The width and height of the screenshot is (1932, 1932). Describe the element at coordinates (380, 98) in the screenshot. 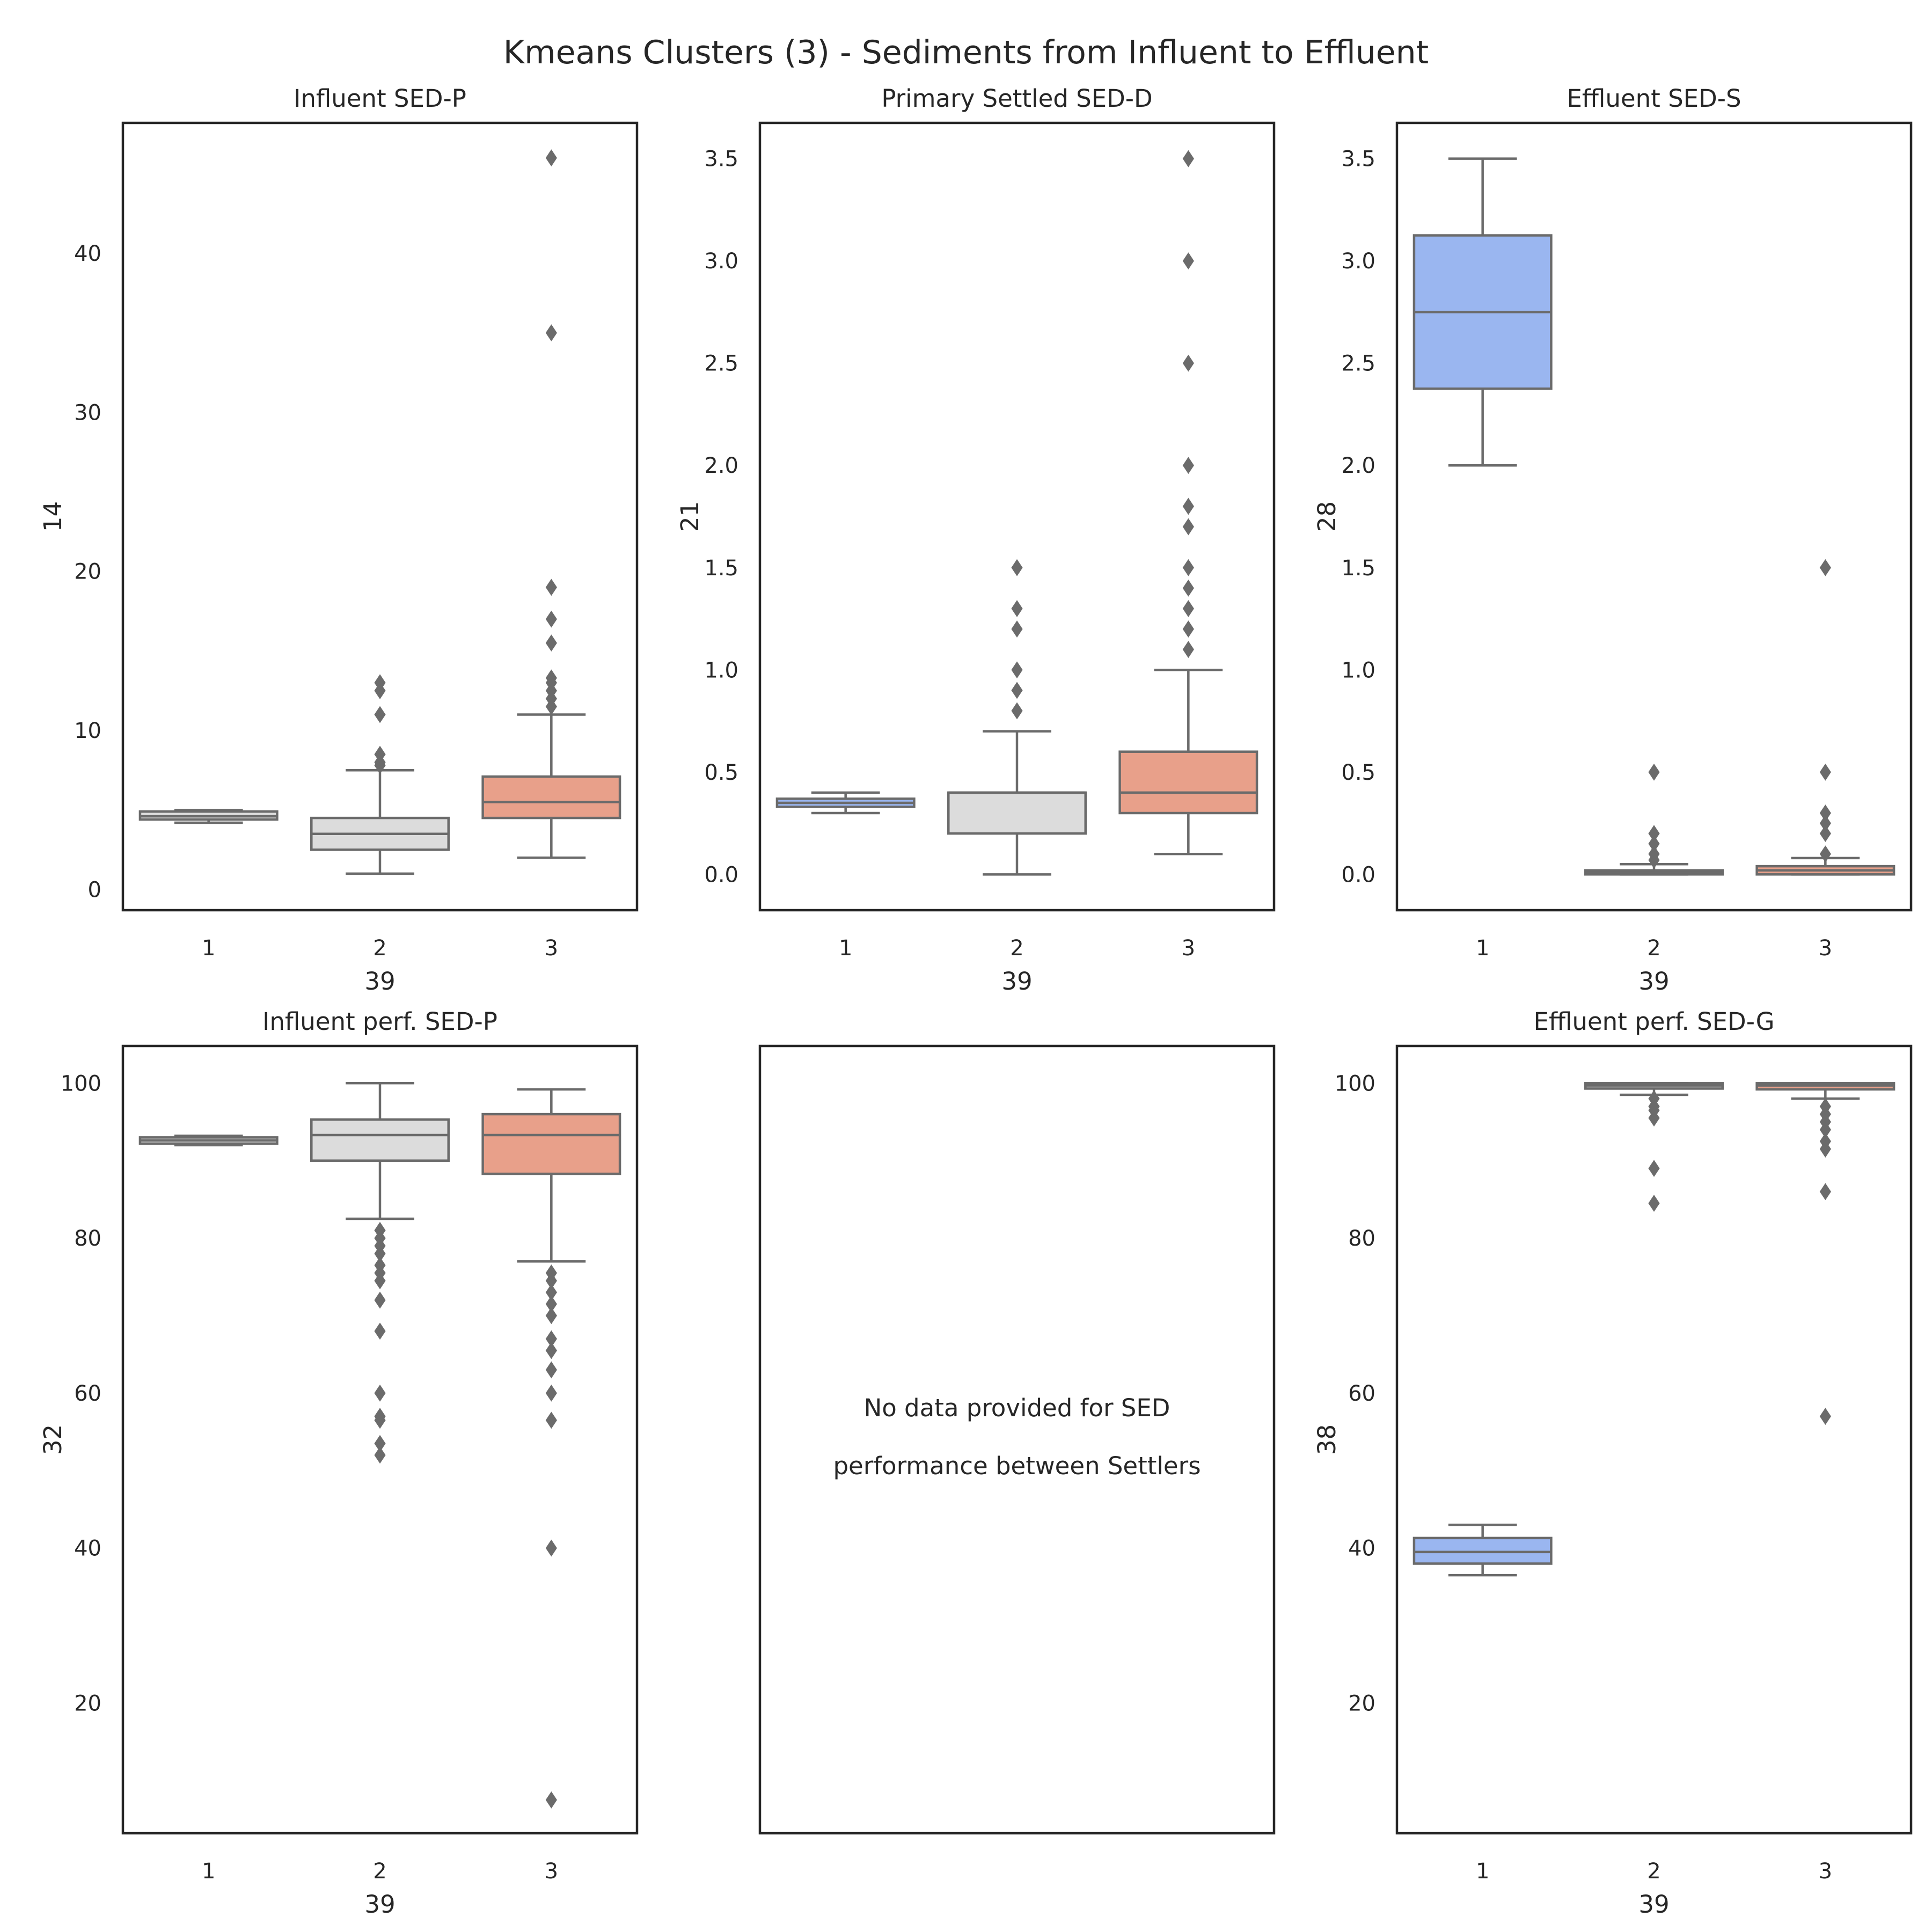

I see `panel-title: Influent SED-P` at that location.